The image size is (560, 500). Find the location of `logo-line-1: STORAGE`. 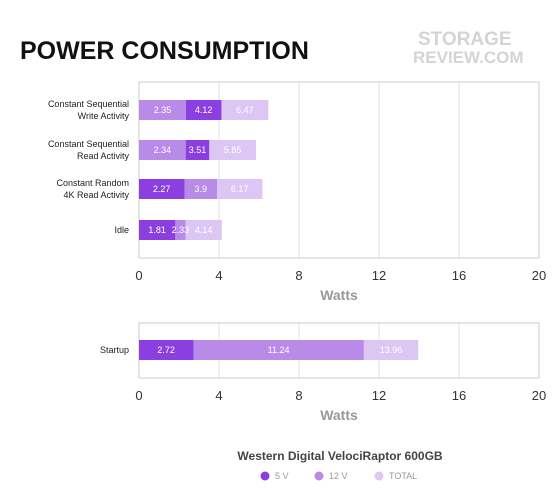

logo-line-1: STORAGE is located at coordinates (465, 39).